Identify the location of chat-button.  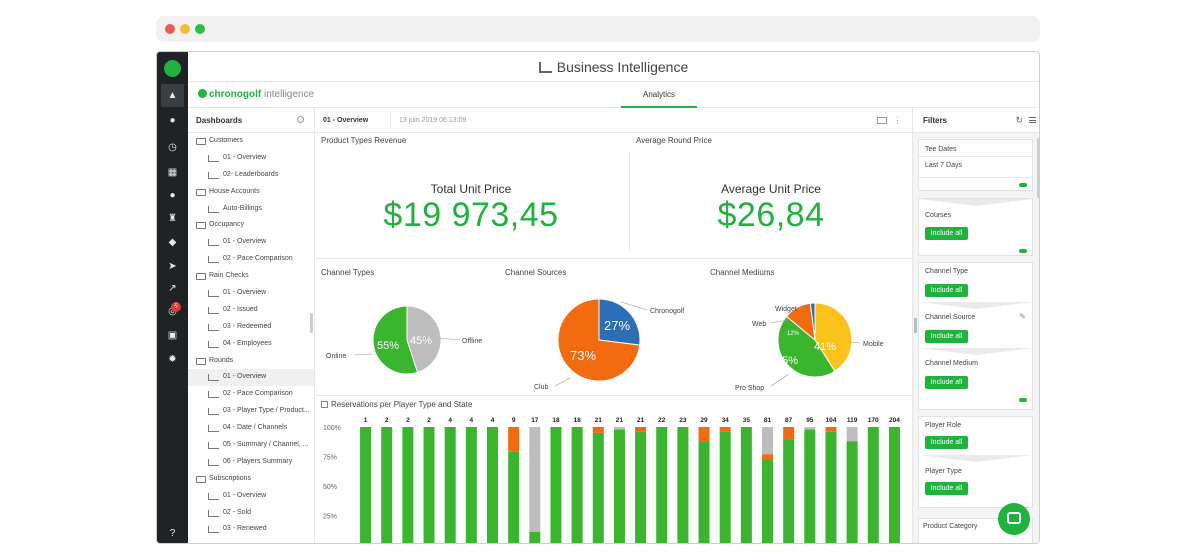
(1014, 519).